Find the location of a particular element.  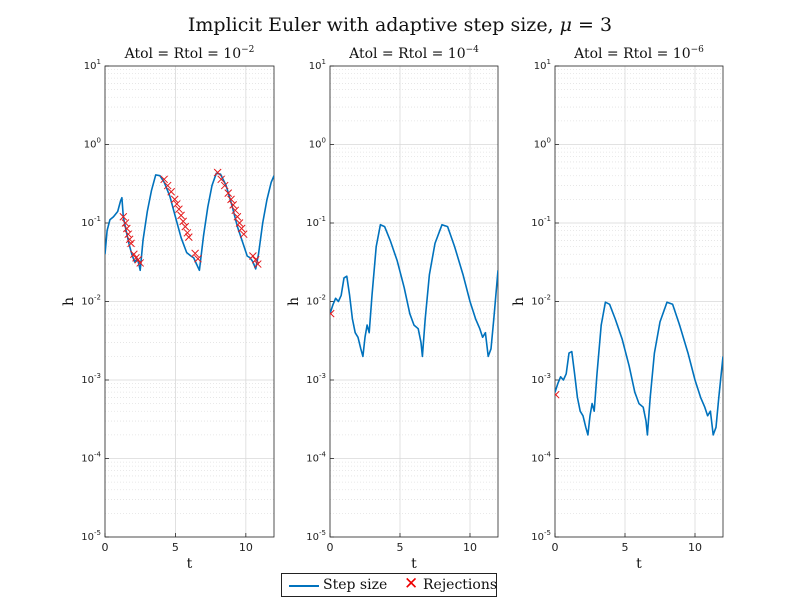

panel-2-y-tick-label: 10⁻² is located at coordinates (316, 301).